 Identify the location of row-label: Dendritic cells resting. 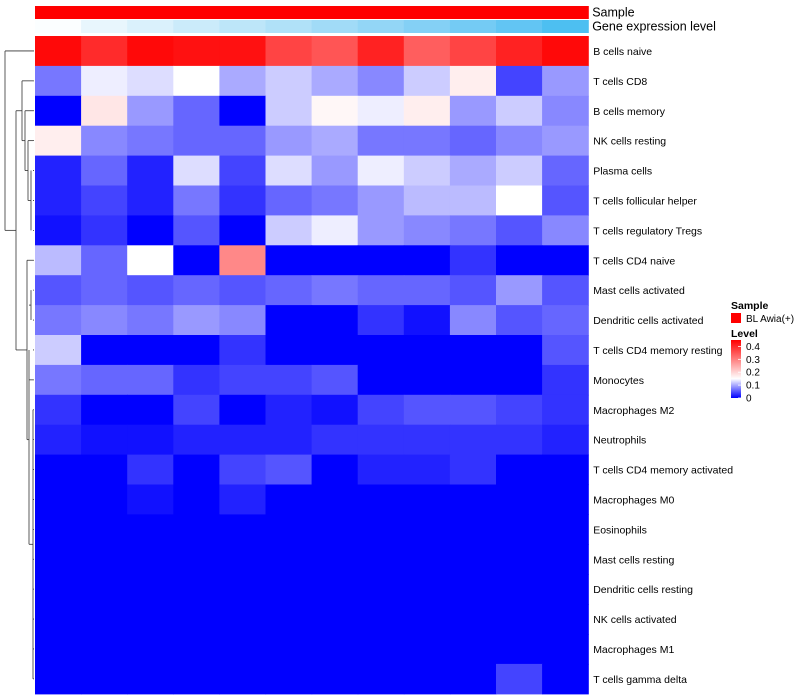
(643, 590).